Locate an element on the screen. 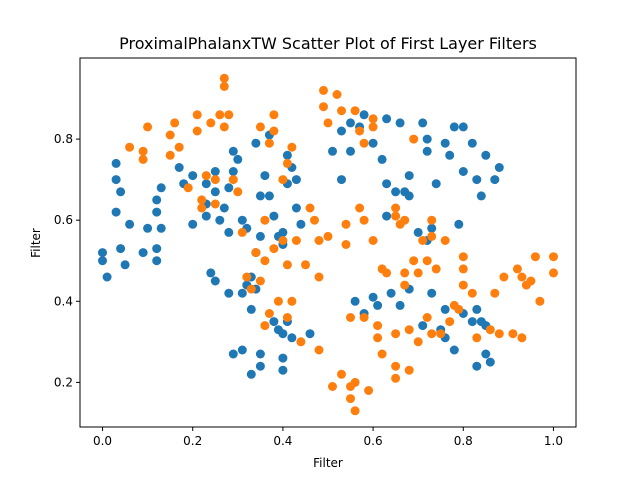  x-tick-label: 0.4 is located at coordinates (282, 441).